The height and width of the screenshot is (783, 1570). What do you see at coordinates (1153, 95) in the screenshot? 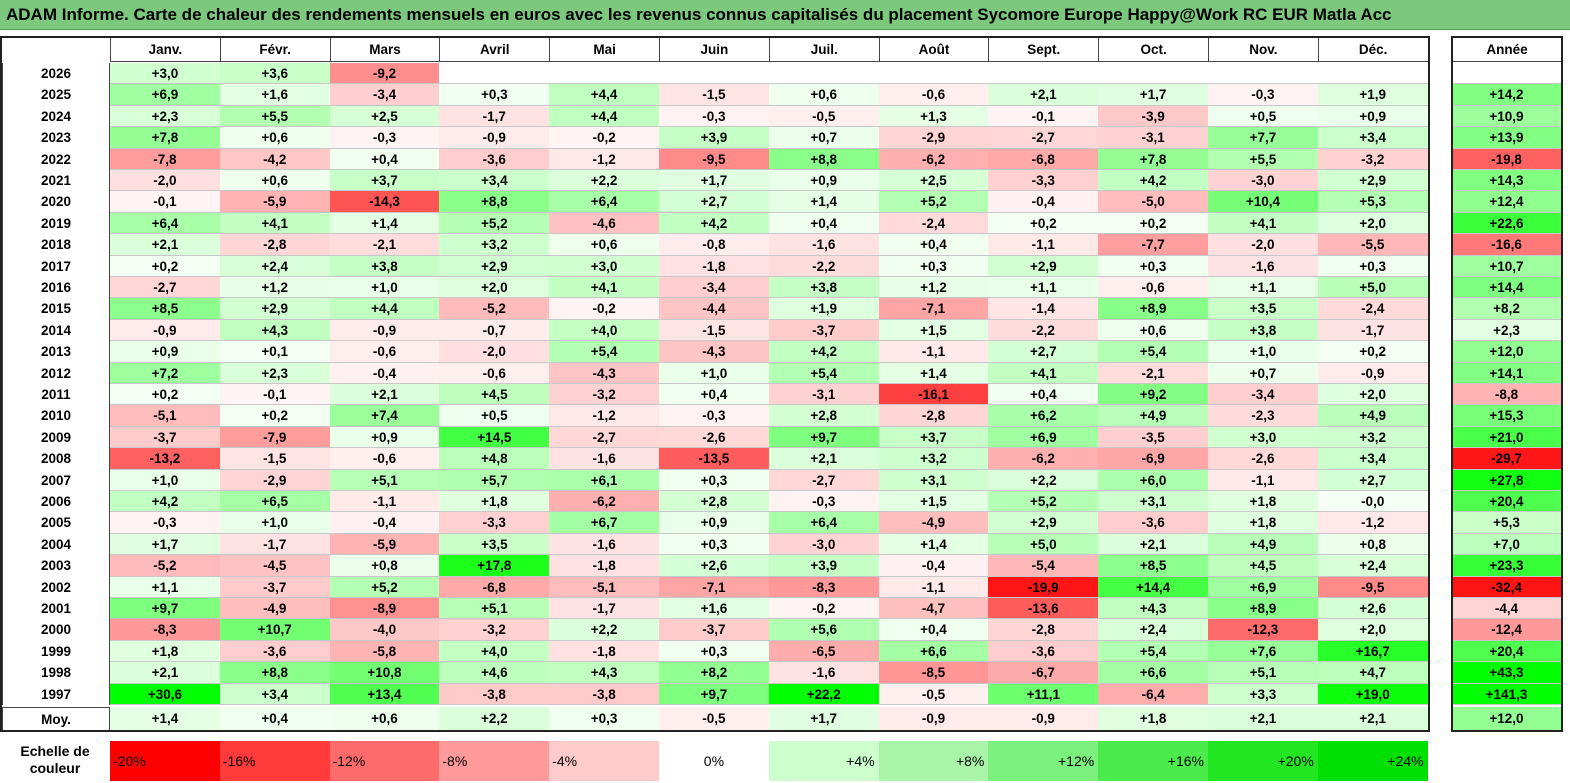
I see `heatmap-cell: +1,7` at bounding box center [1153, 95].